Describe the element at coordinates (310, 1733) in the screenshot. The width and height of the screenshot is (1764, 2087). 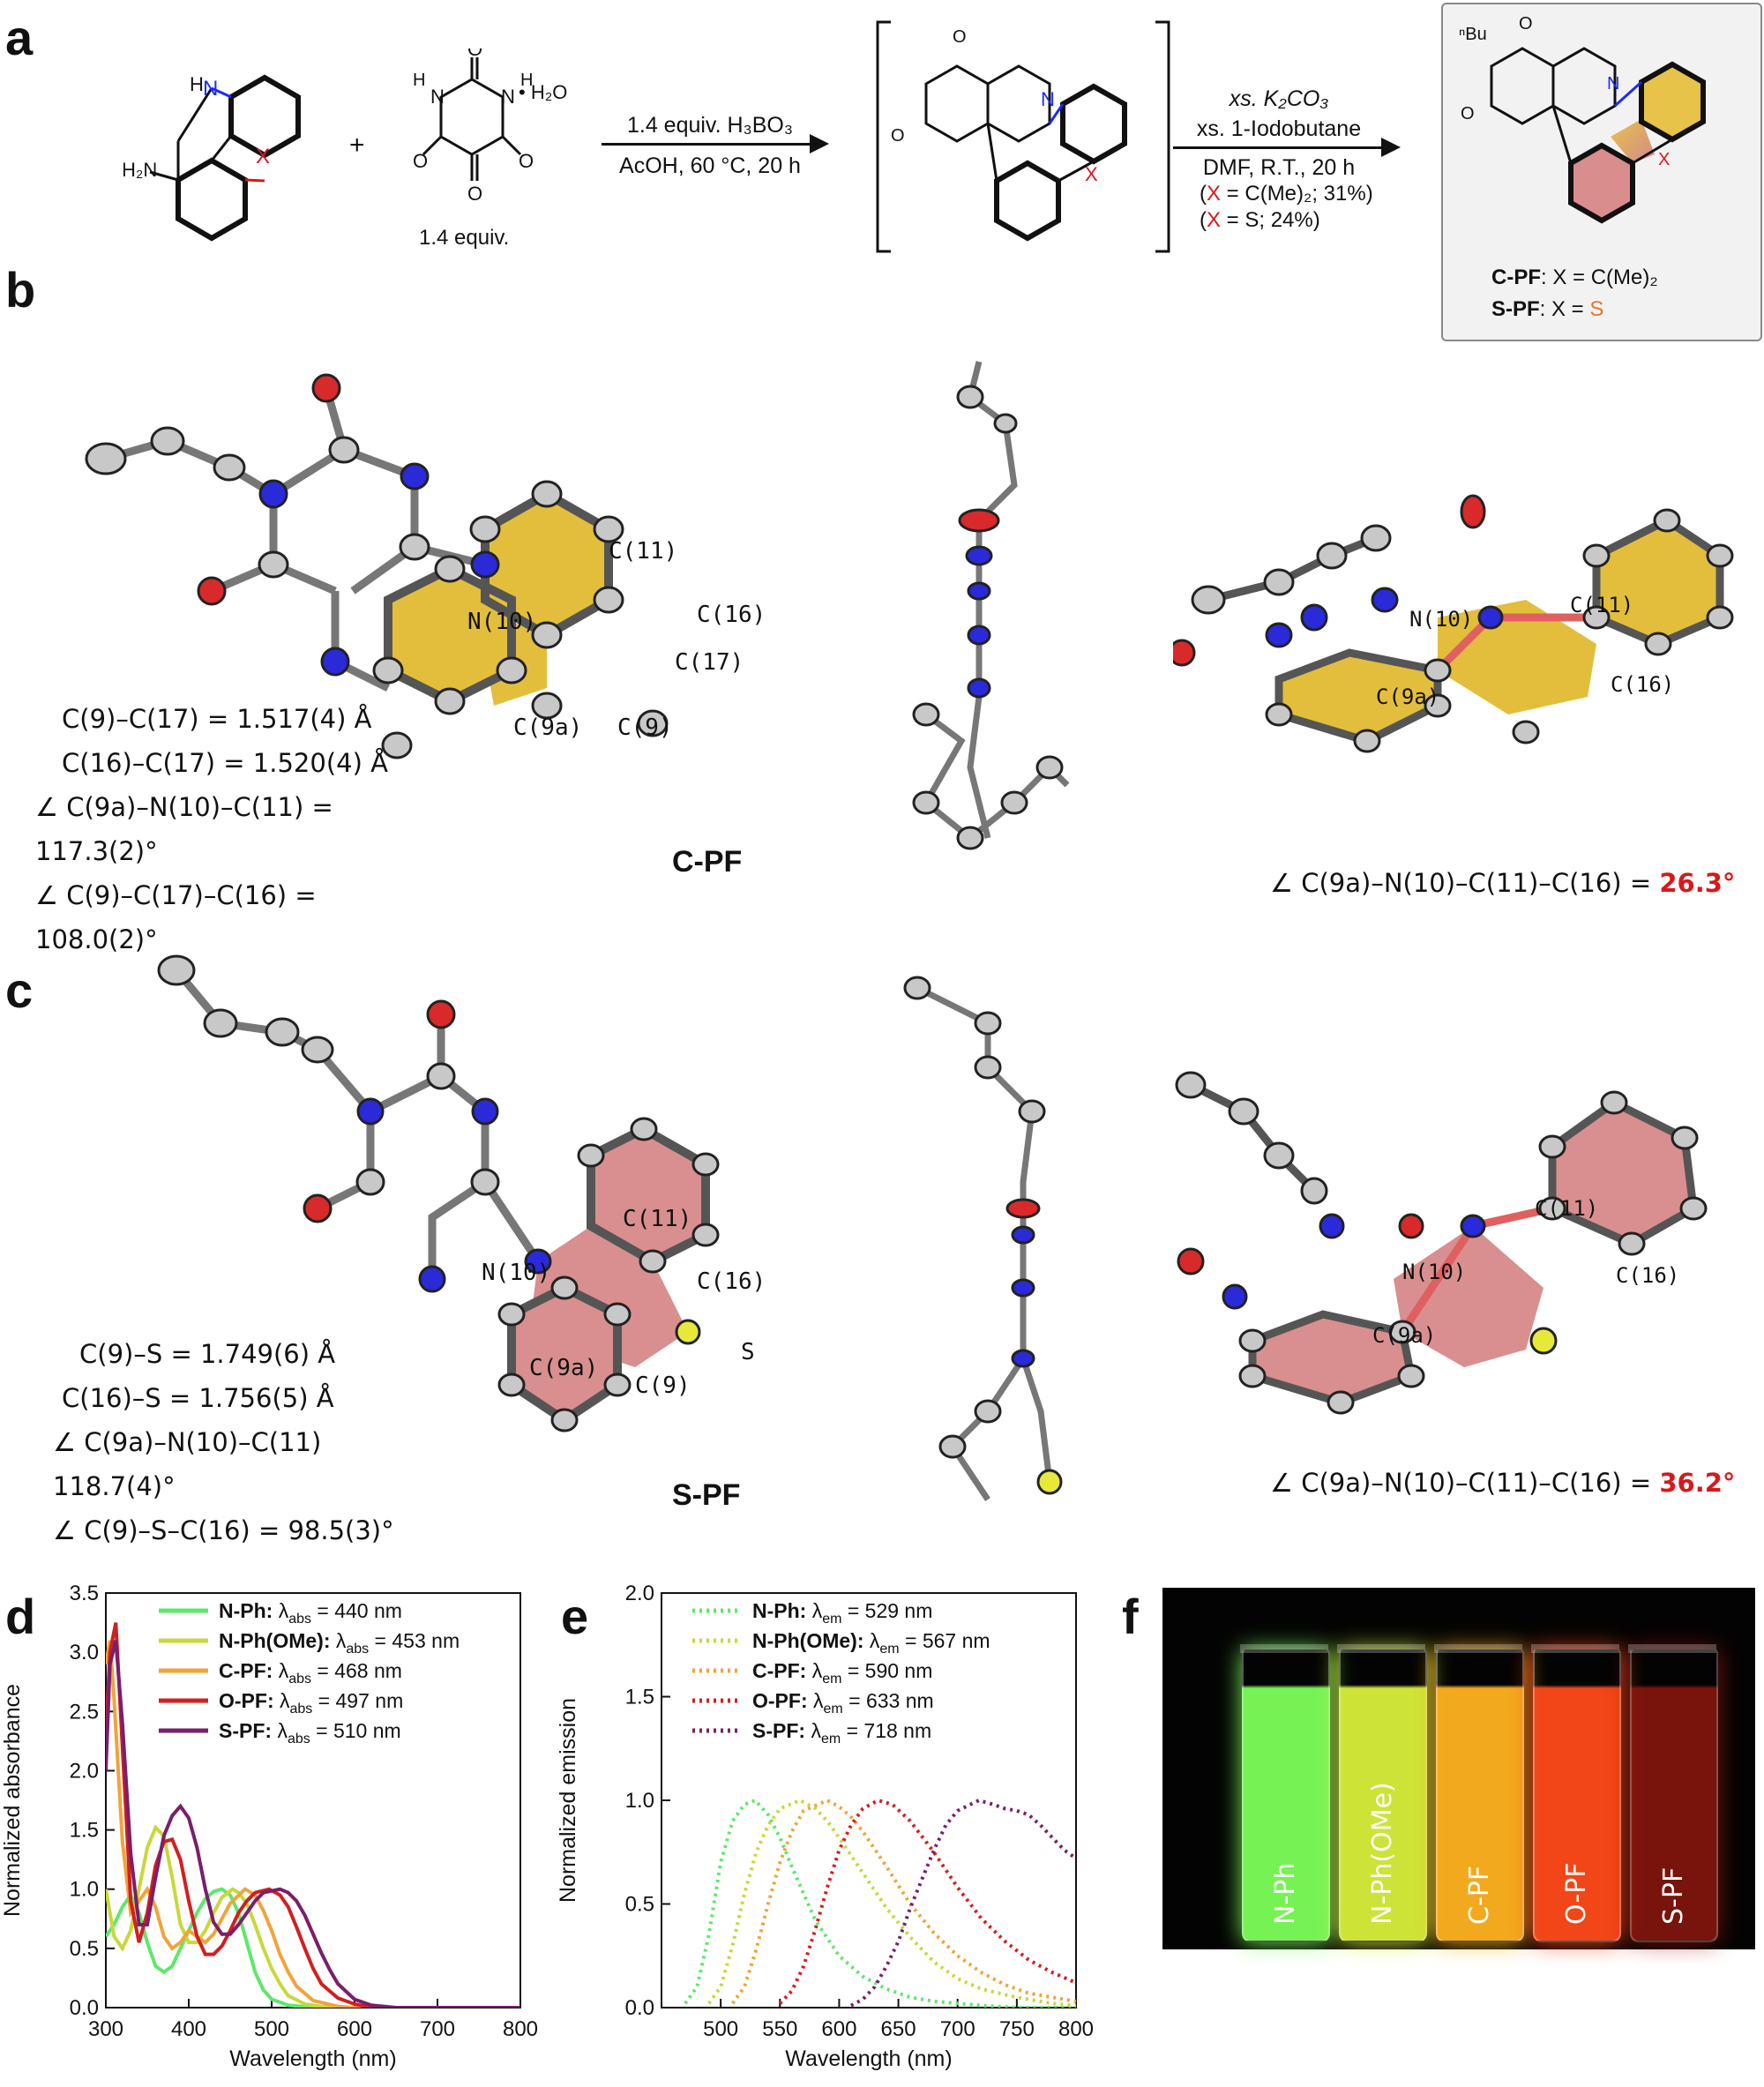
I see `legend-entry: S-PF: λabs = 510 nm` at that location.